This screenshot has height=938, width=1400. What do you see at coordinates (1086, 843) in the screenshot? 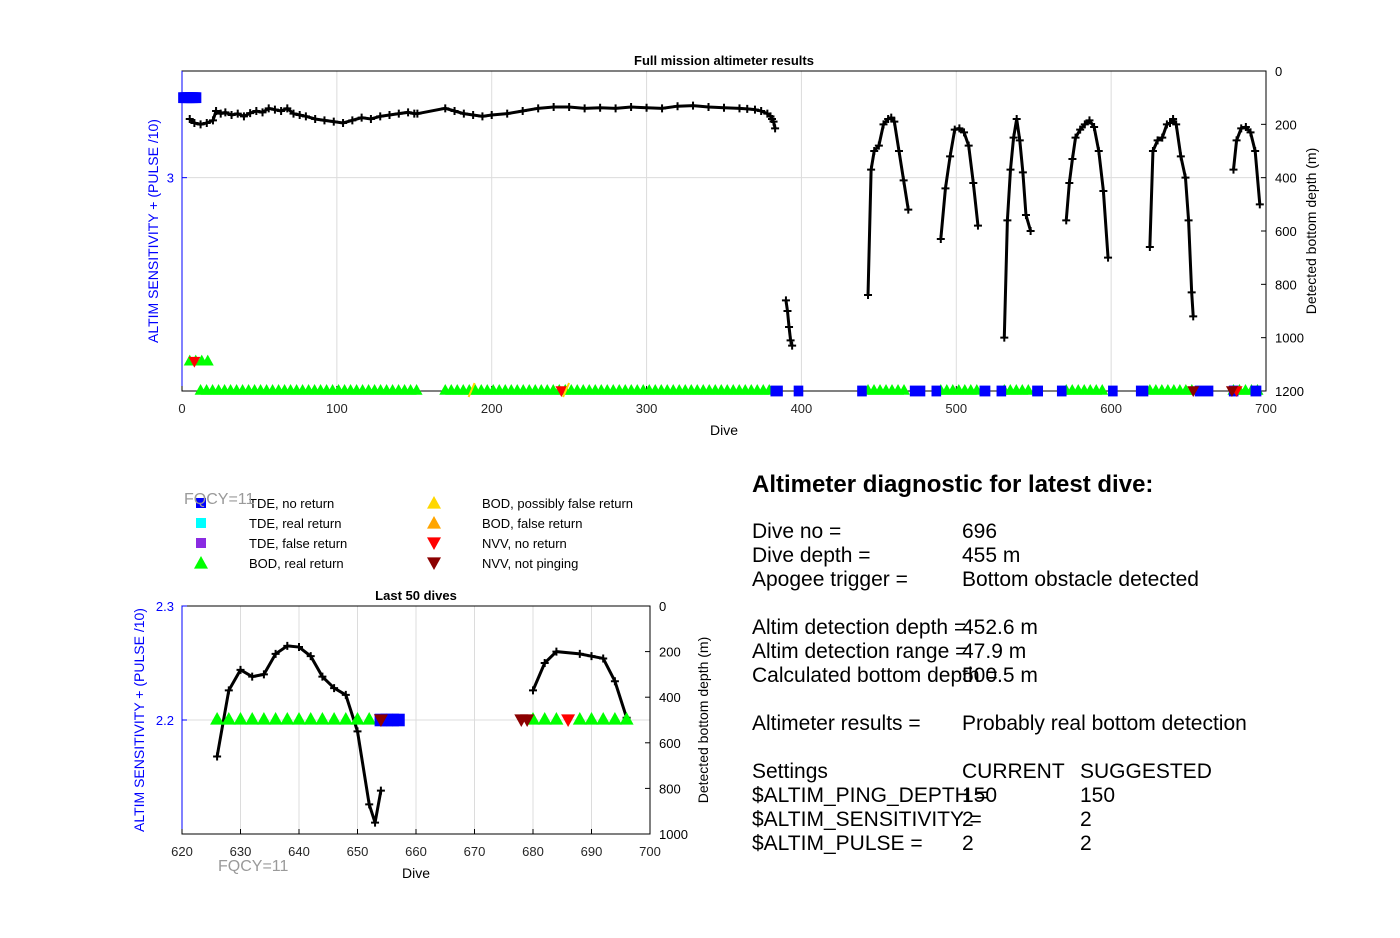
I see `pulse-suggested: 2` at bounding box center [1086, 843].